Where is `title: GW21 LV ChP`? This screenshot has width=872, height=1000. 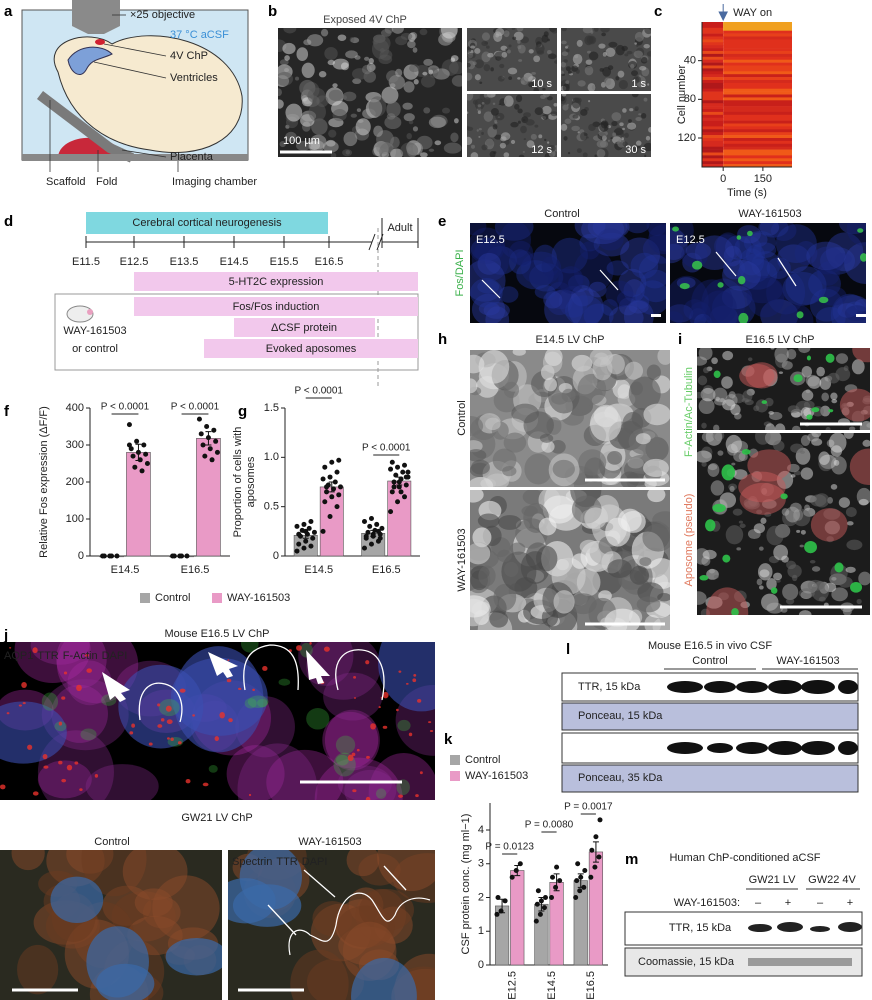
title: GW21 LV ChP is located at coordinates (216, 818).